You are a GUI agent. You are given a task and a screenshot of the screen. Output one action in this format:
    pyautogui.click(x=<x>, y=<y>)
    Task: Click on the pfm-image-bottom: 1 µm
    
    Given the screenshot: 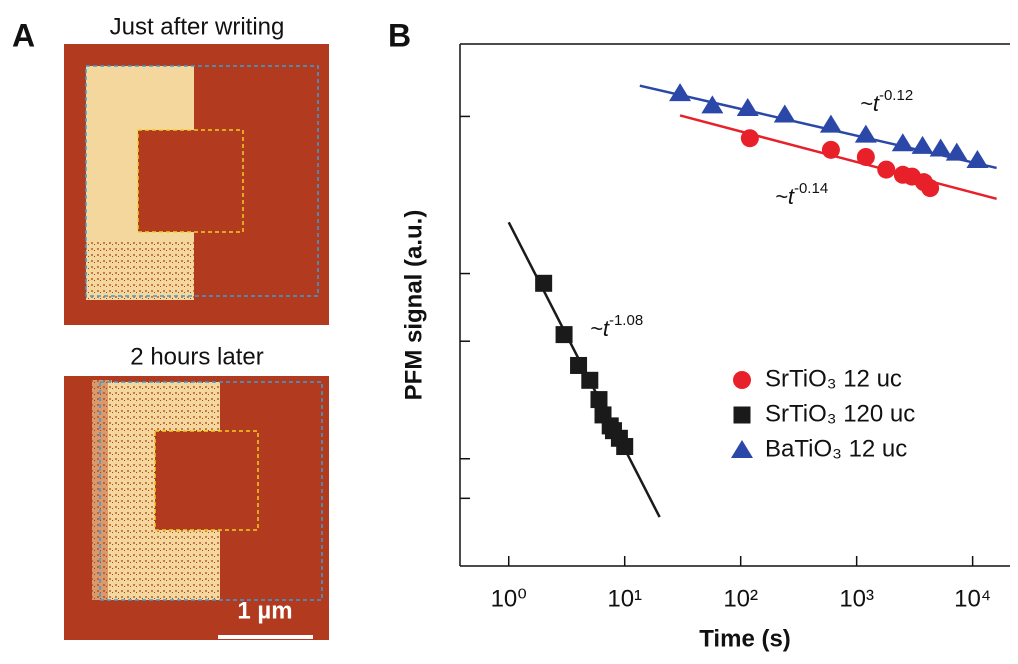 What is the action you would take?
    pyautogui.click(x=196, y=508)
    